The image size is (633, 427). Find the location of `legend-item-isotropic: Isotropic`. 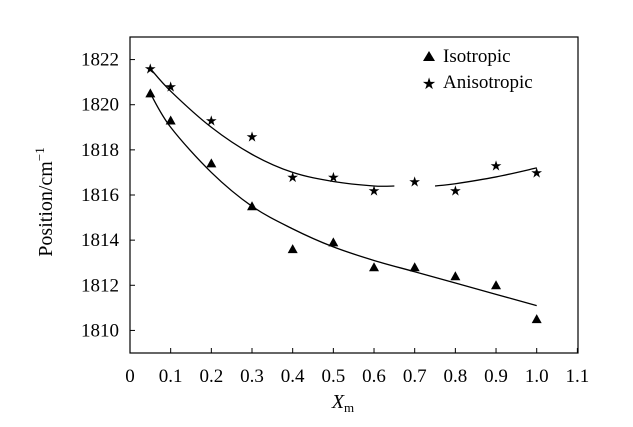

legend-item-isotropic: Isotropic is located at coordinates (467, 56).